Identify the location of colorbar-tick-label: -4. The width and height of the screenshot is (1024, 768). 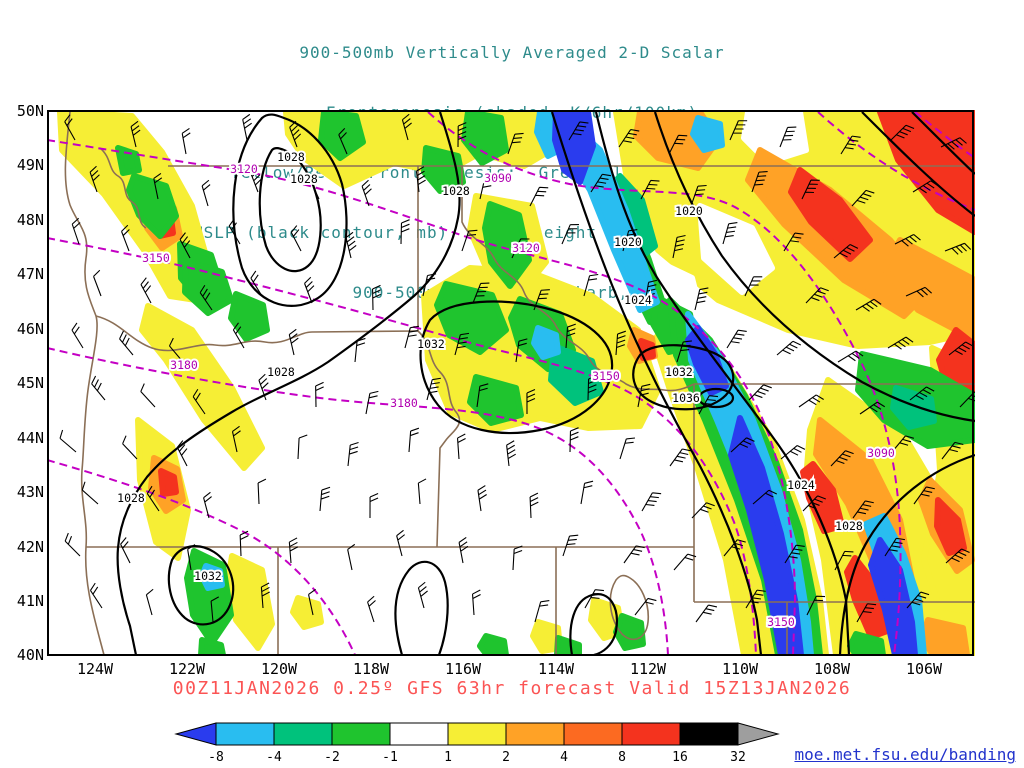
(274, 757).